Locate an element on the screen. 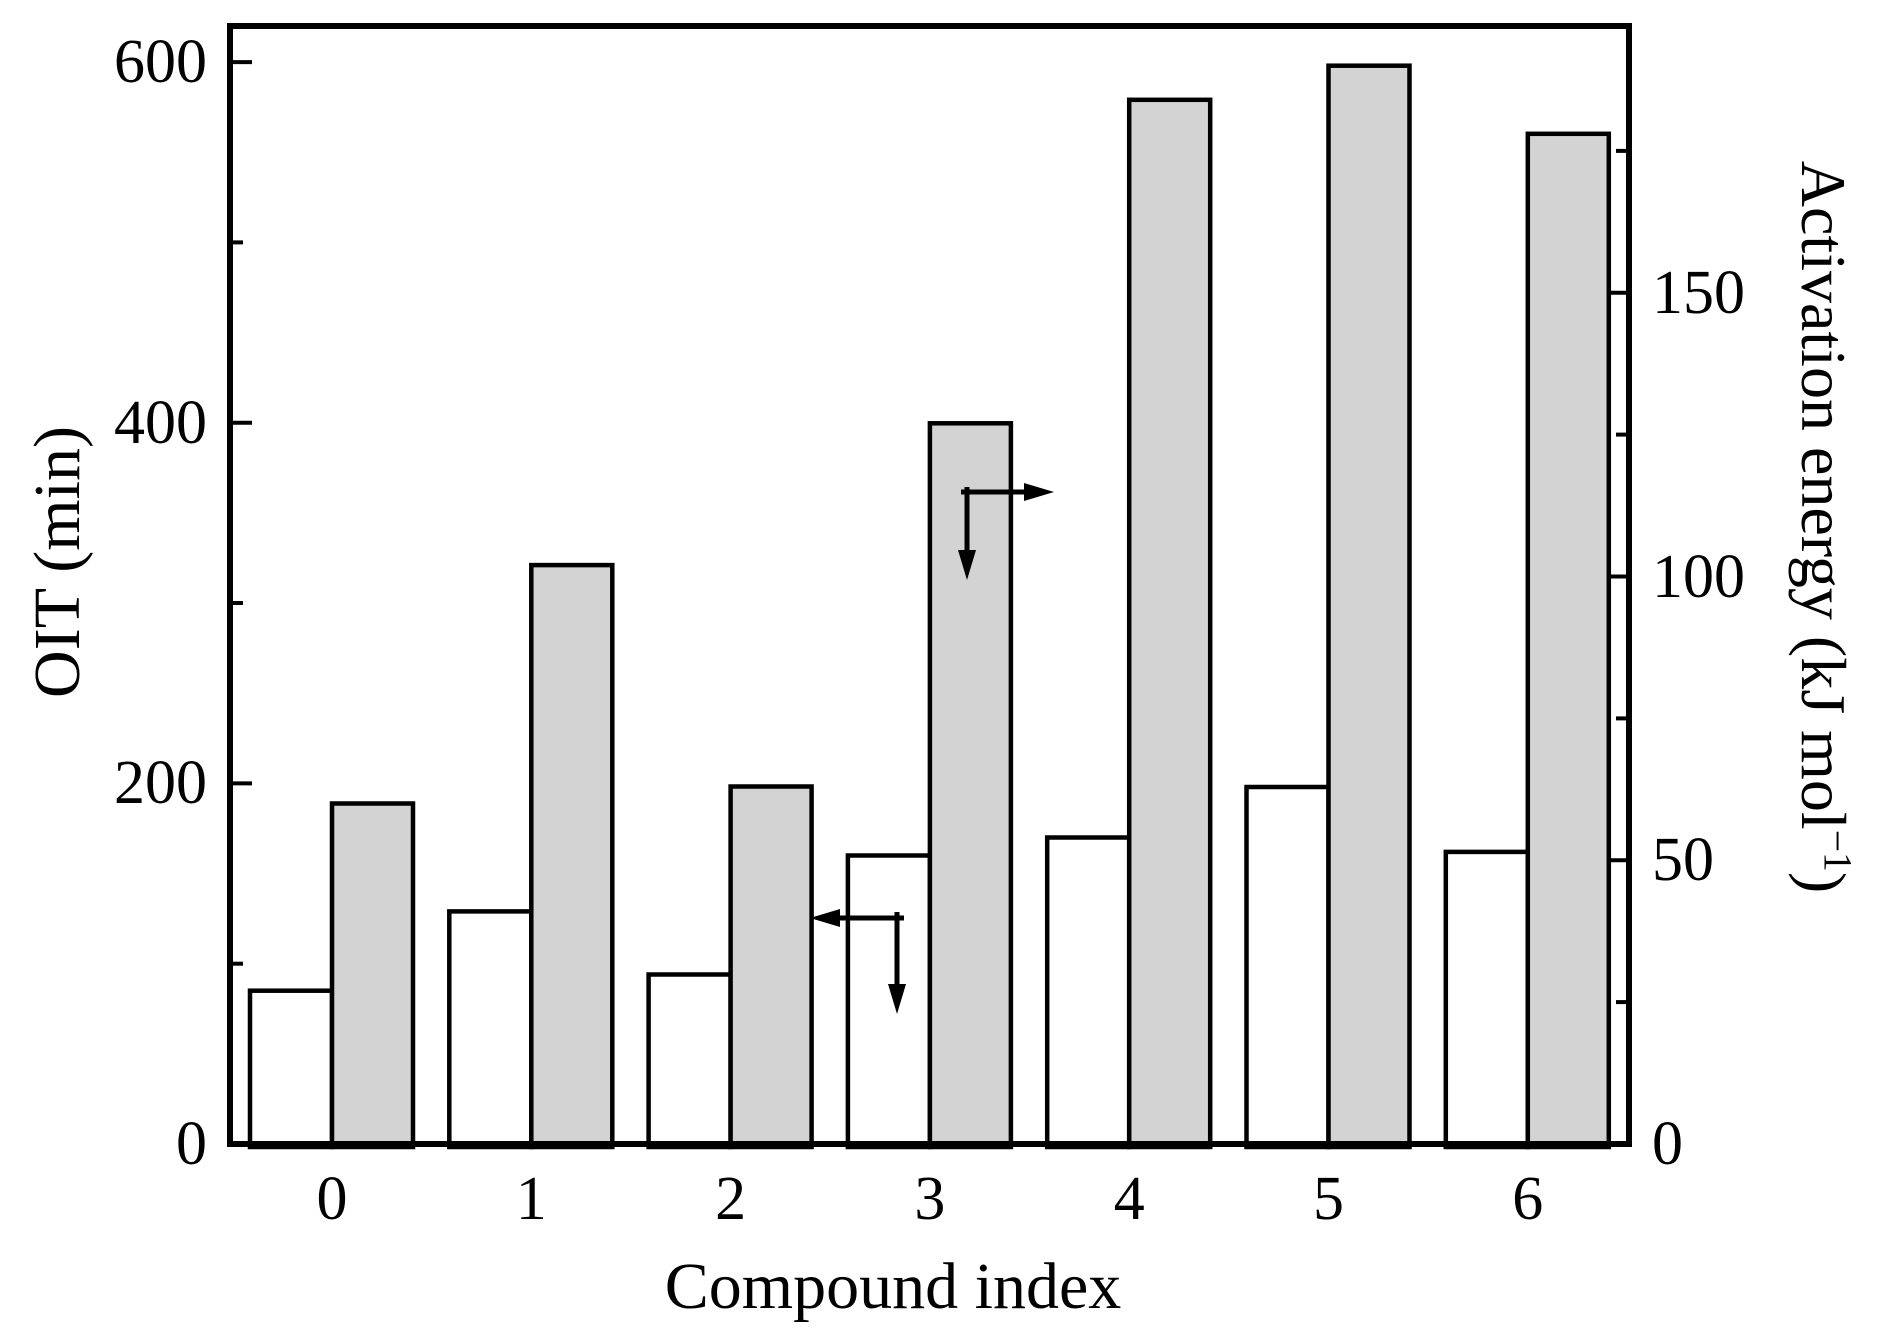 The width and height of the screenshot is (1886, 1339). oit-axis-arrow-left-head is located at coordinates (825, 918).